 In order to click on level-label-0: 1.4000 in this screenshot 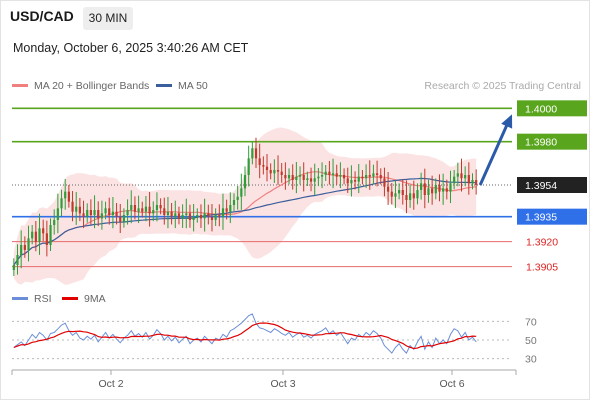, I will do `click(541, 109)`.